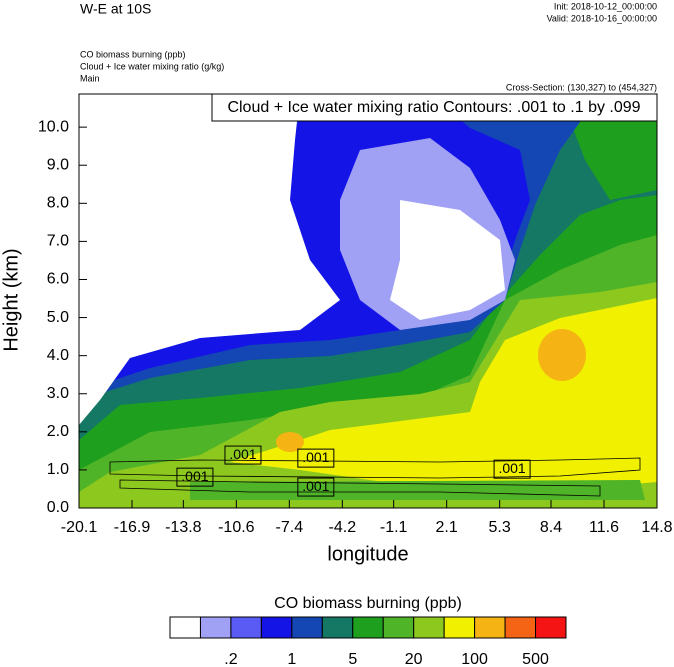 This screenshot has width=674, height=667. Describe the element at coordinates (368, 603) in the screenshot. I see `colorbar-title: CO biomass burning (ppb)` at that location.